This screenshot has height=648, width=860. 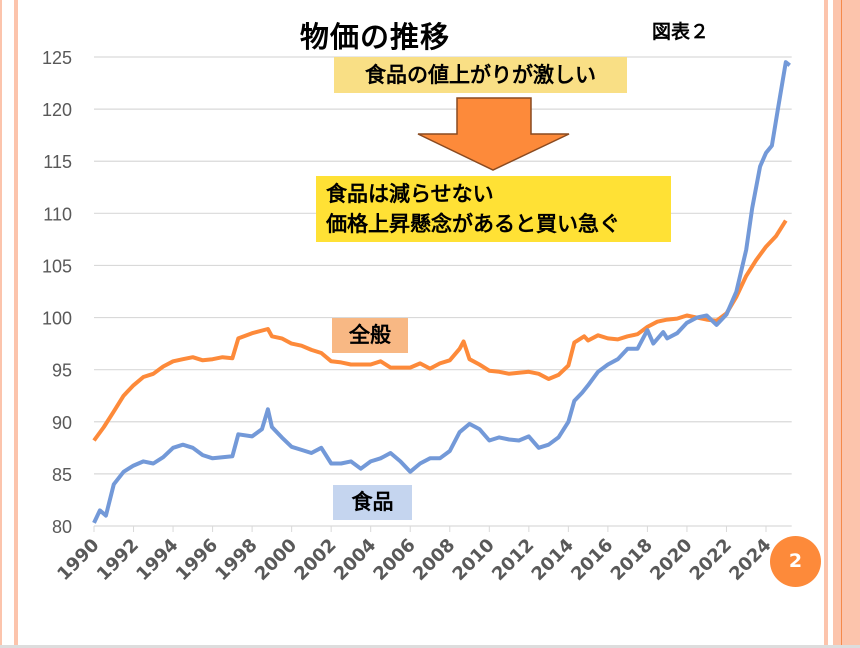 I want to click on x-tick-label: 2004, so click(x=355, y=560).